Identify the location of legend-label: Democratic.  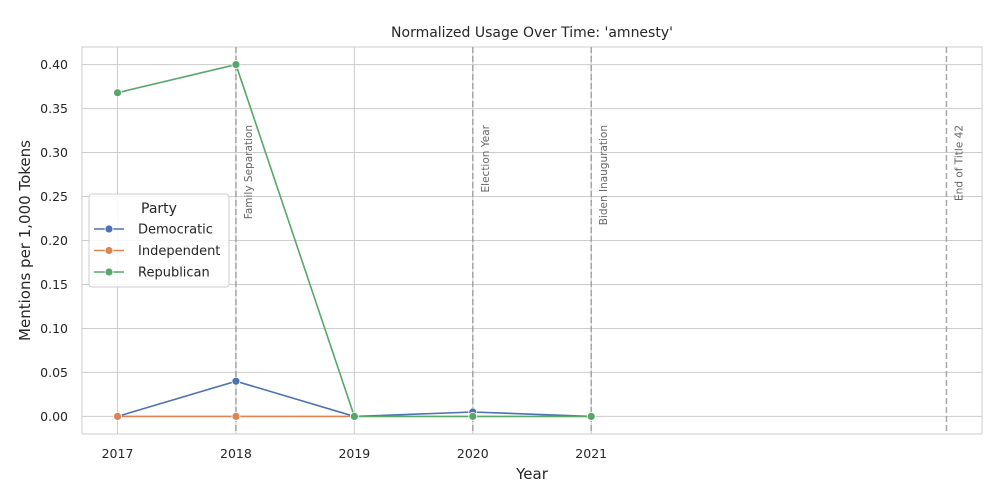
(175, 230).